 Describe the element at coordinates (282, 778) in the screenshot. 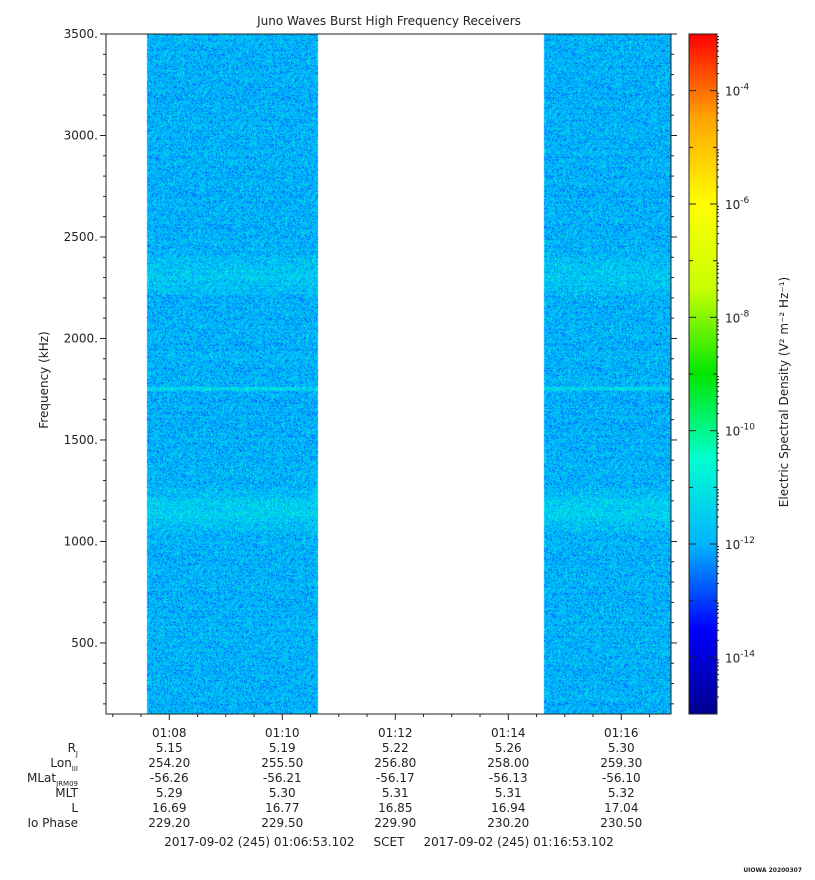

I see `ephemeris-value: -56.21` at that location.